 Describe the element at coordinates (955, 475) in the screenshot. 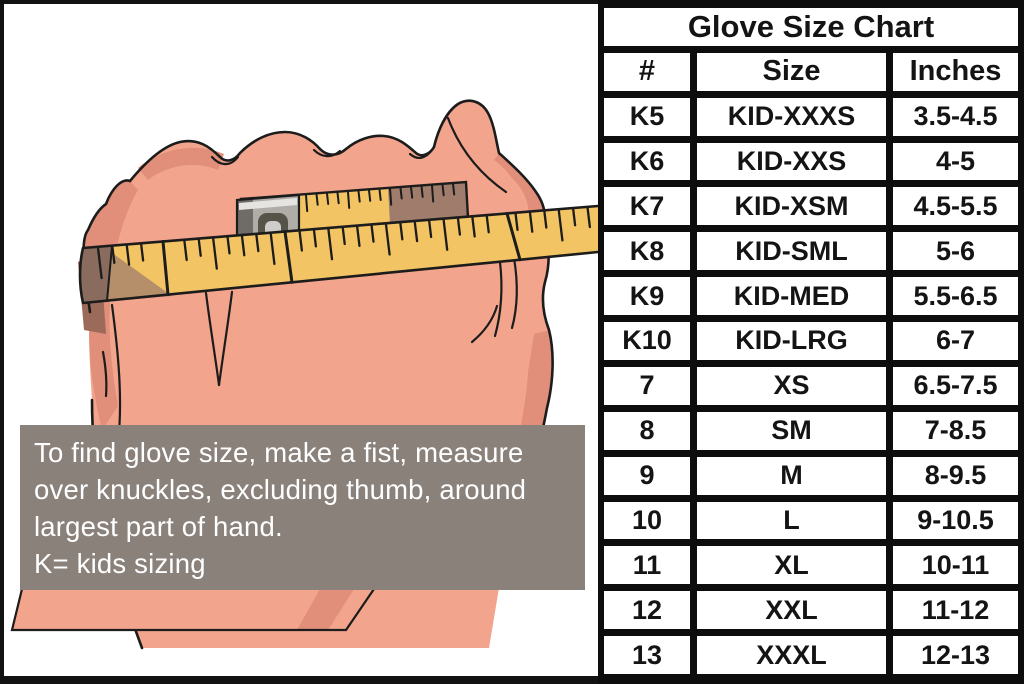

I see `table-cell: 8-9.5` at that location.